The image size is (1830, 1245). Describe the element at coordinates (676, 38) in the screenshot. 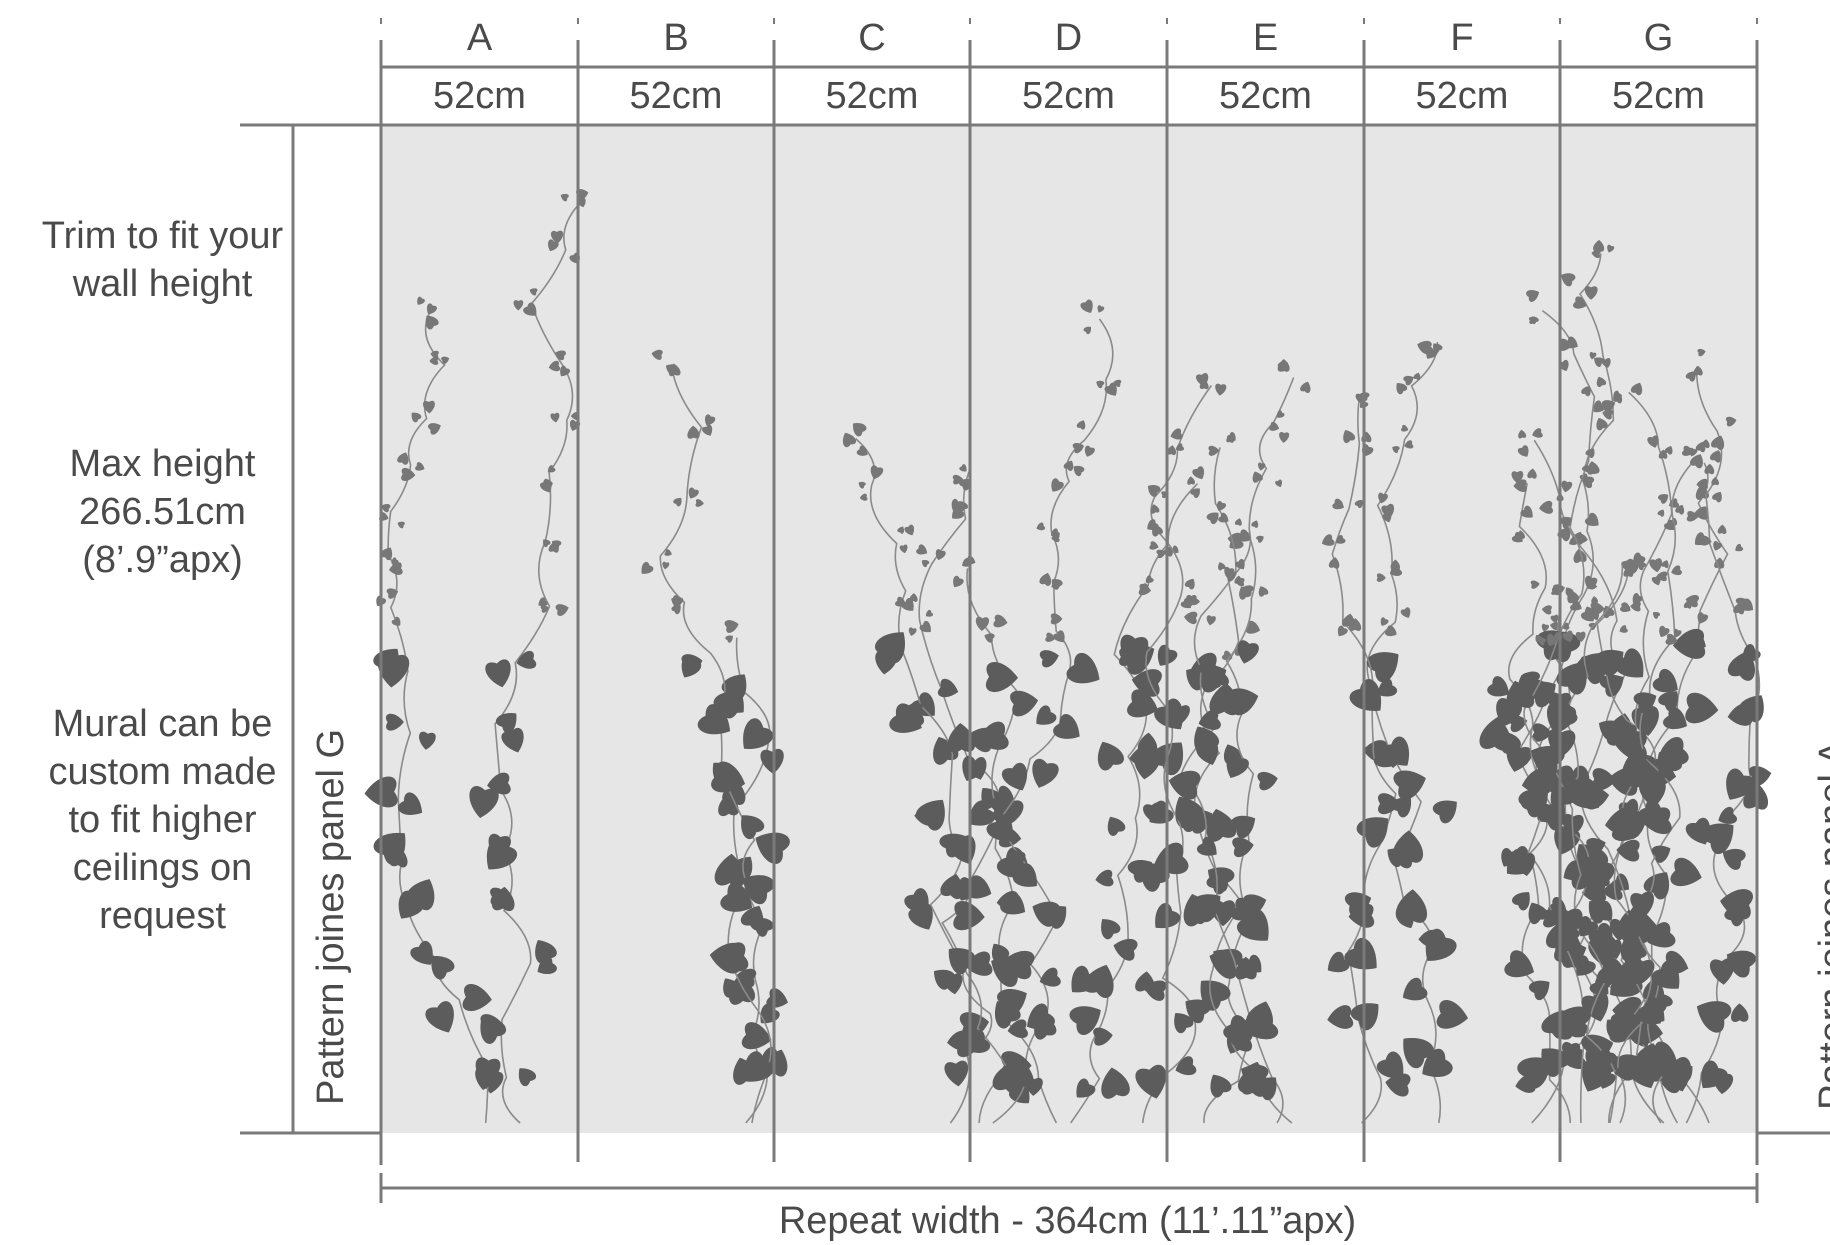

I see `panel-letter-b: B` at that location.